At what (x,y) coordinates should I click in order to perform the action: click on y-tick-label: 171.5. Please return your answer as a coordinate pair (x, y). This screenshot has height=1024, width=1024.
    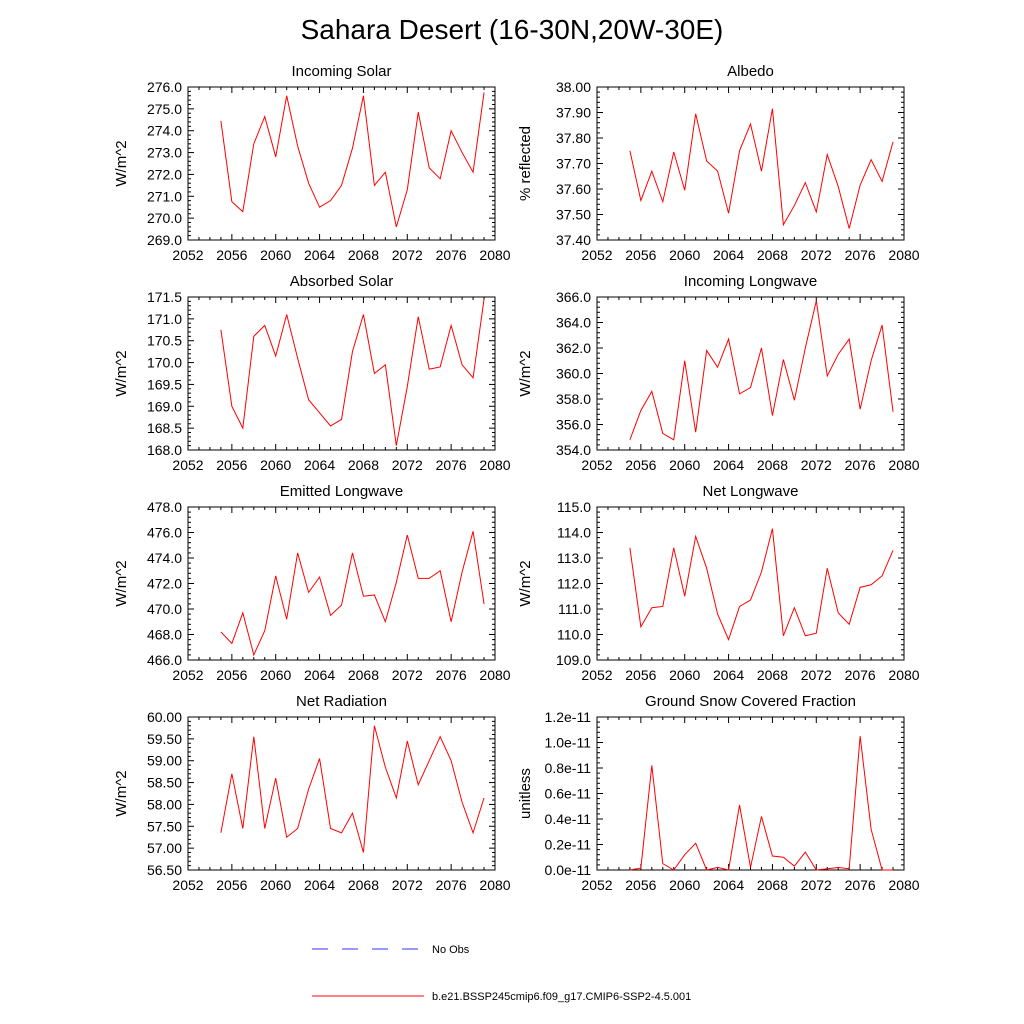
    Looking at the image, I should click on (164, 297).